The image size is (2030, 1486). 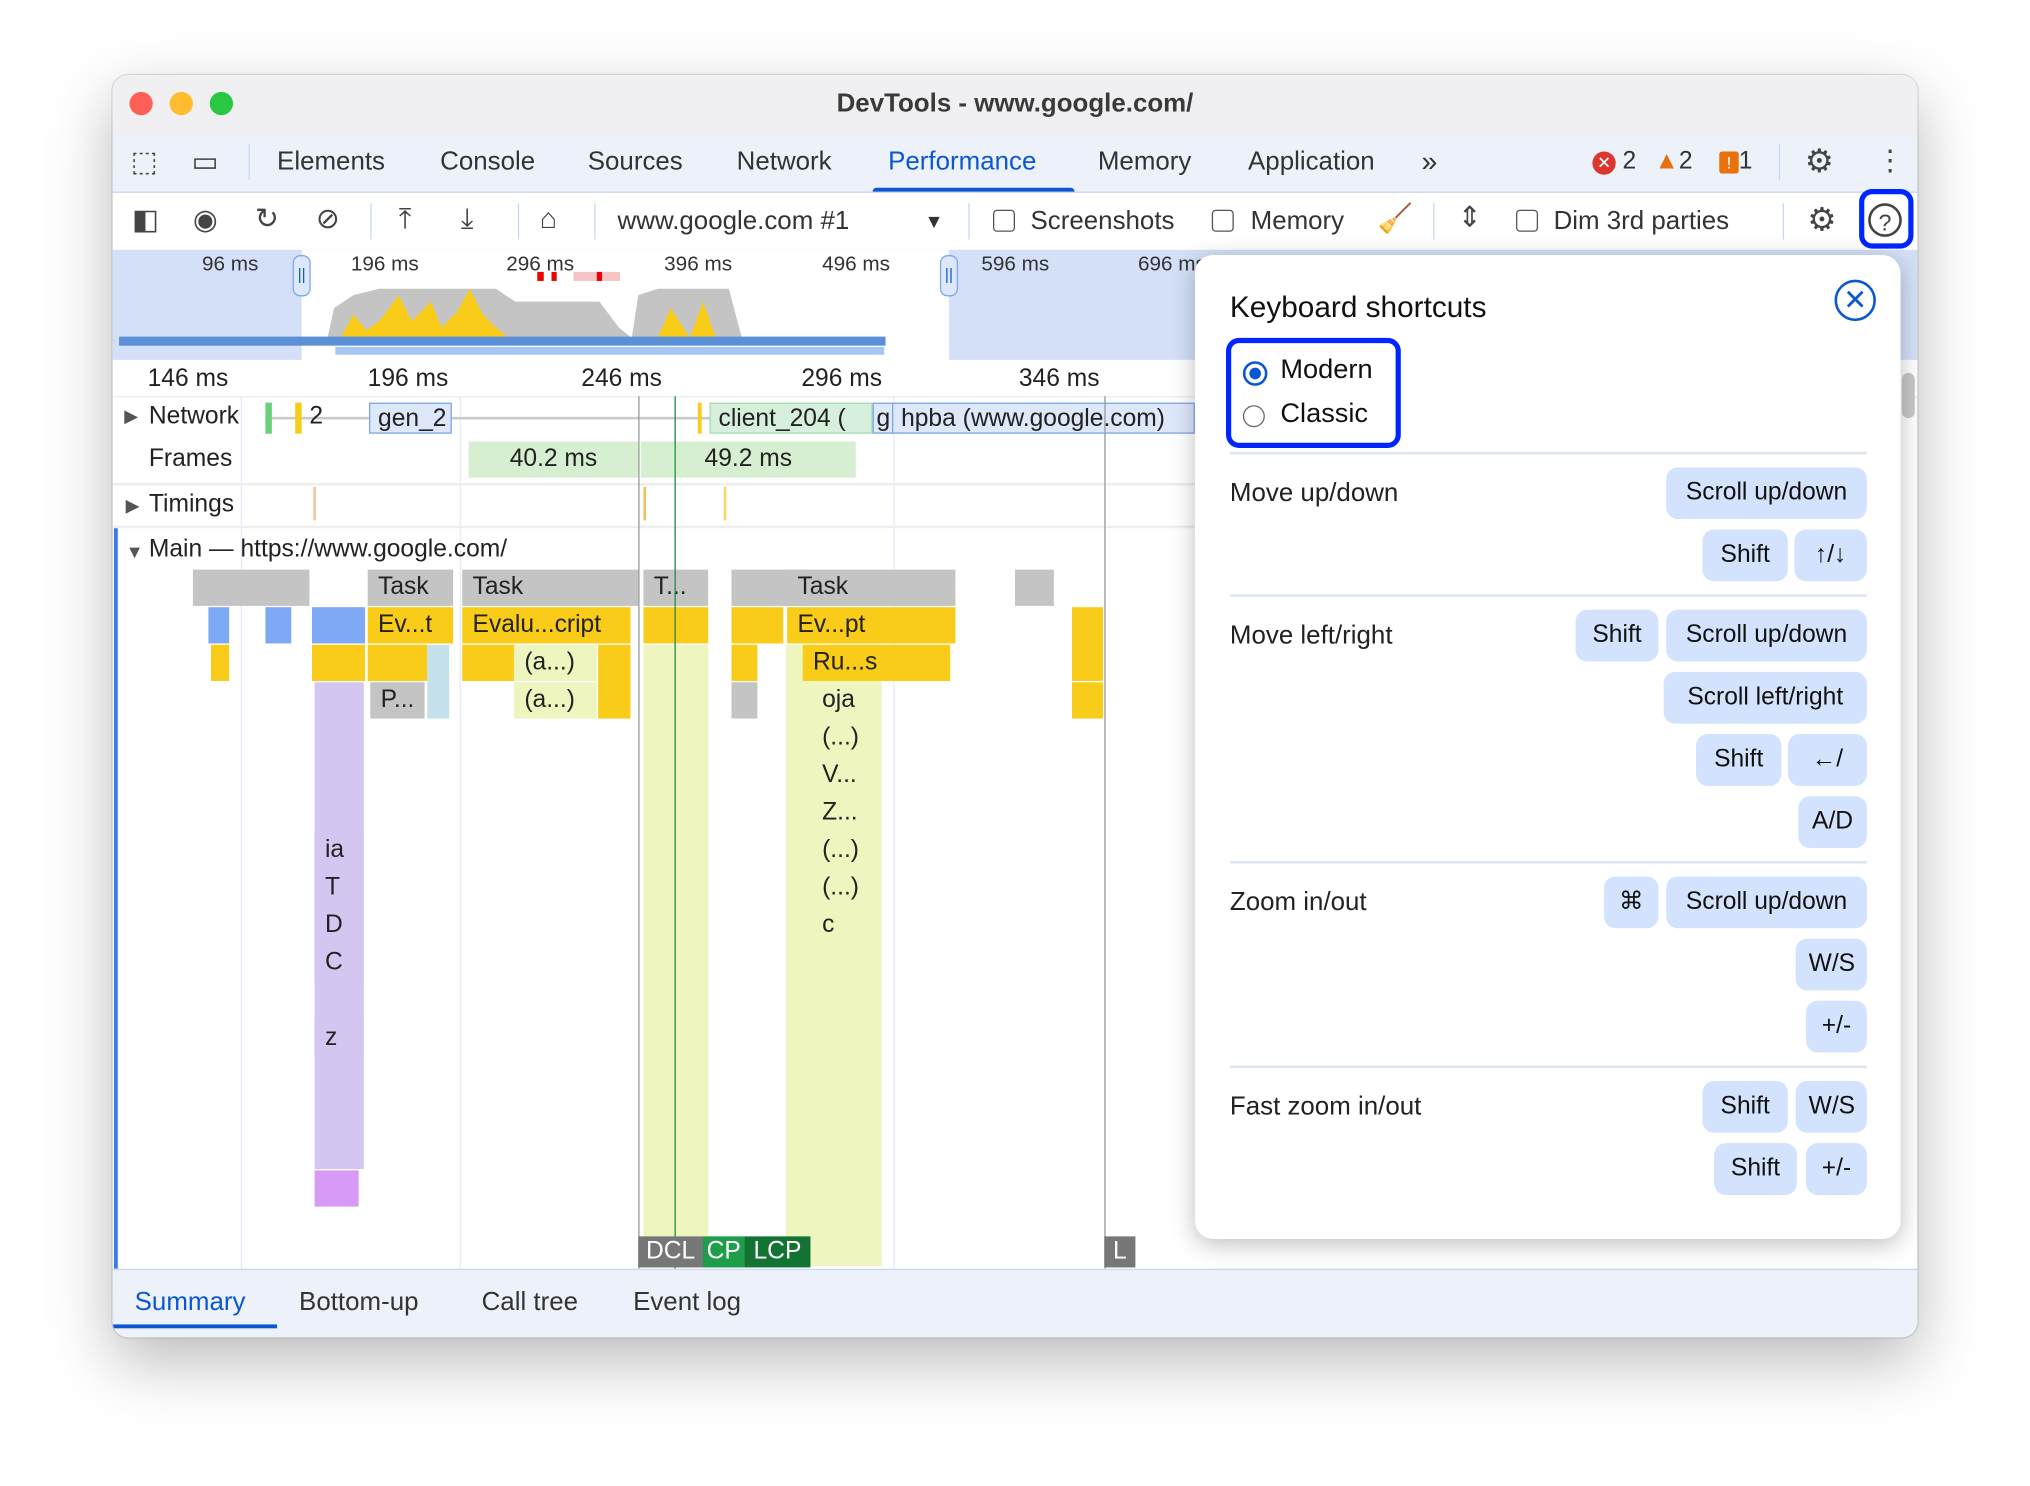 I want to click on warning-count: ▲2, so click(x=1674, y=162).